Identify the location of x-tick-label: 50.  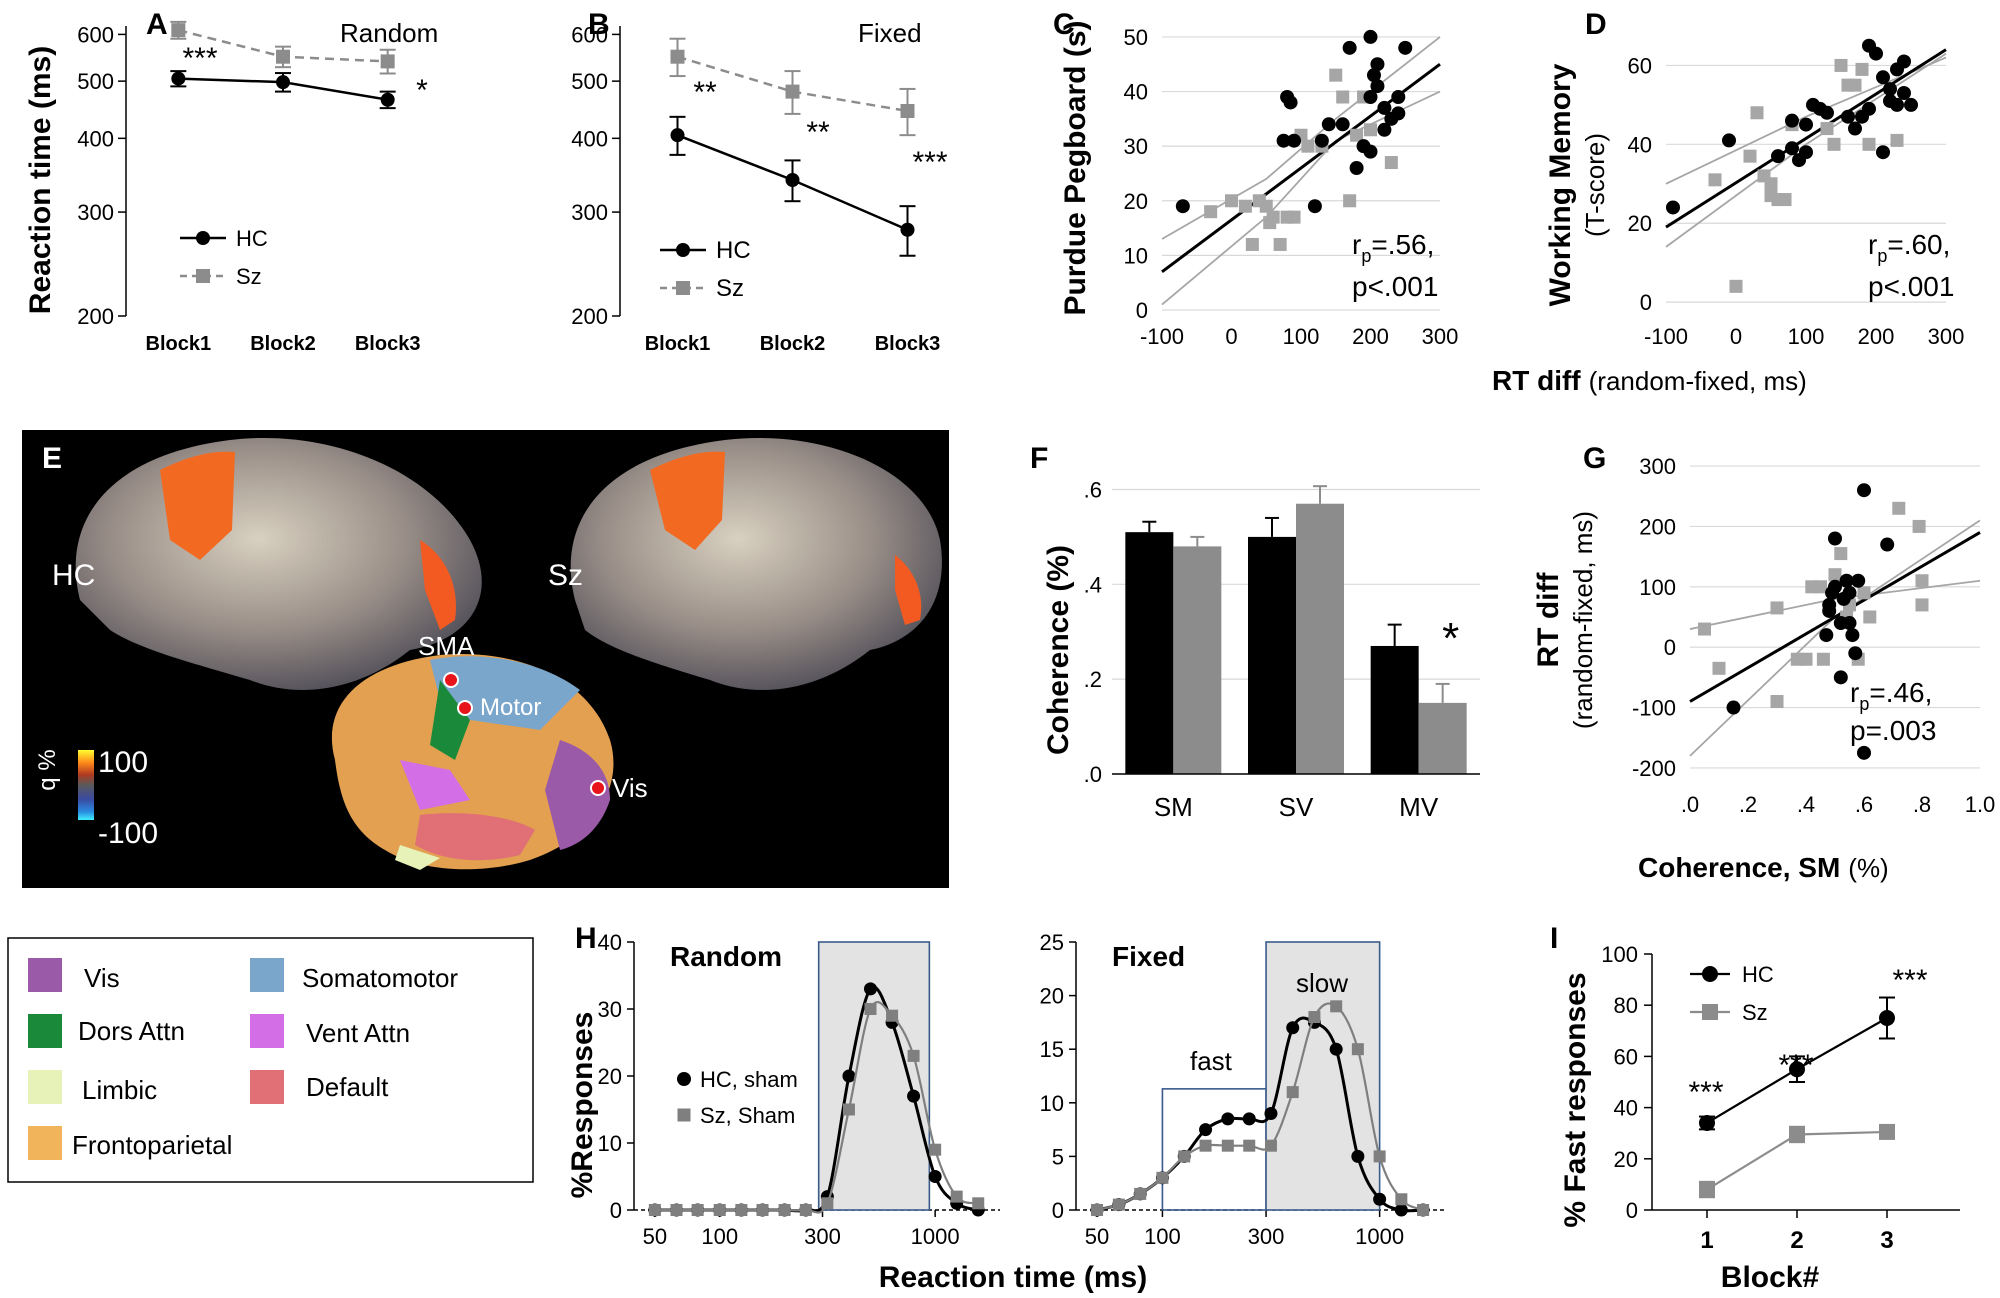
(655, 1236).